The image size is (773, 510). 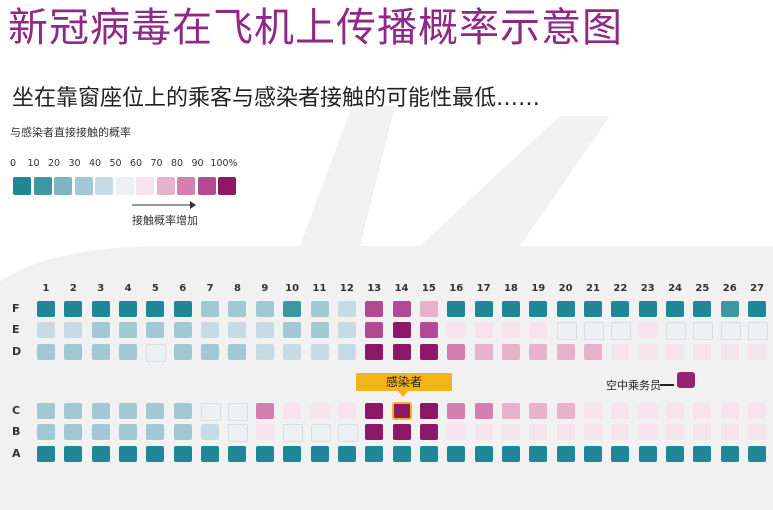 What do you see at coordinates (593, 288) in the screenshot?
I see `row-number: 21` at bounding box center [593, 288].